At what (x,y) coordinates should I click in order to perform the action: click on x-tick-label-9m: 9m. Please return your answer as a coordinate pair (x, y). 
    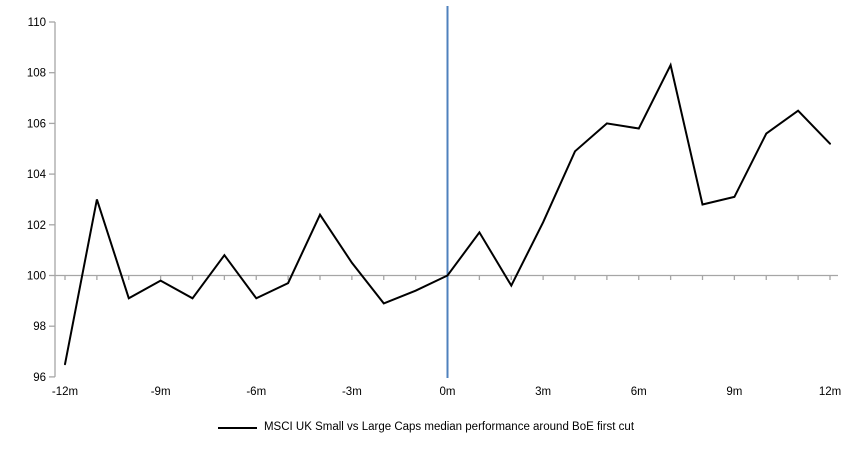
    Looking at the image, I should click on (734, 392).